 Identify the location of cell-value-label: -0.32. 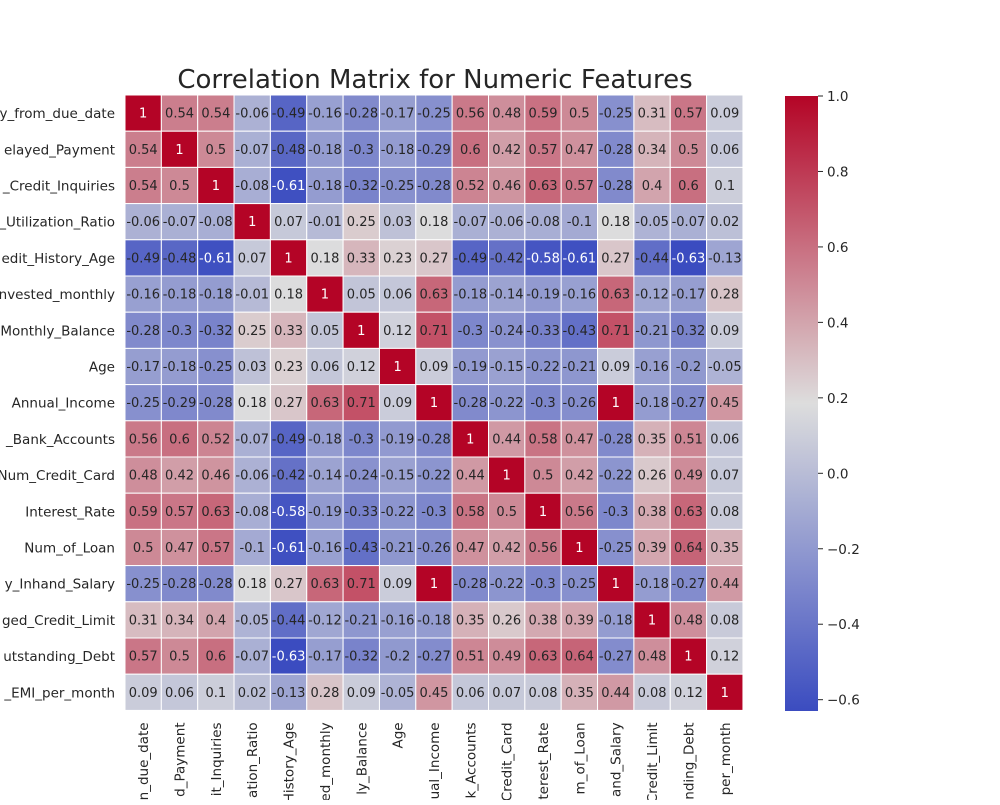
(361, 657).